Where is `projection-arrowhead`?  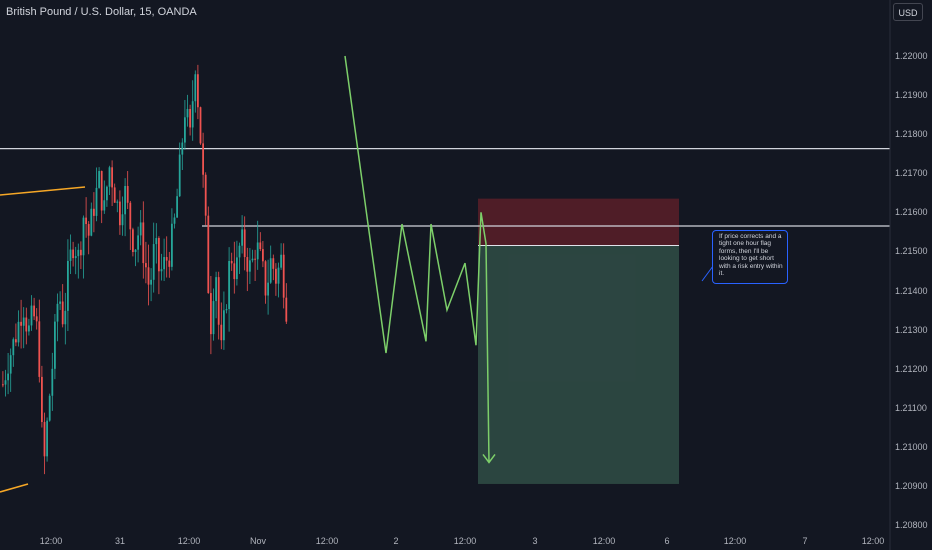
projection-arrowhead is located at coordinates (489, 459).